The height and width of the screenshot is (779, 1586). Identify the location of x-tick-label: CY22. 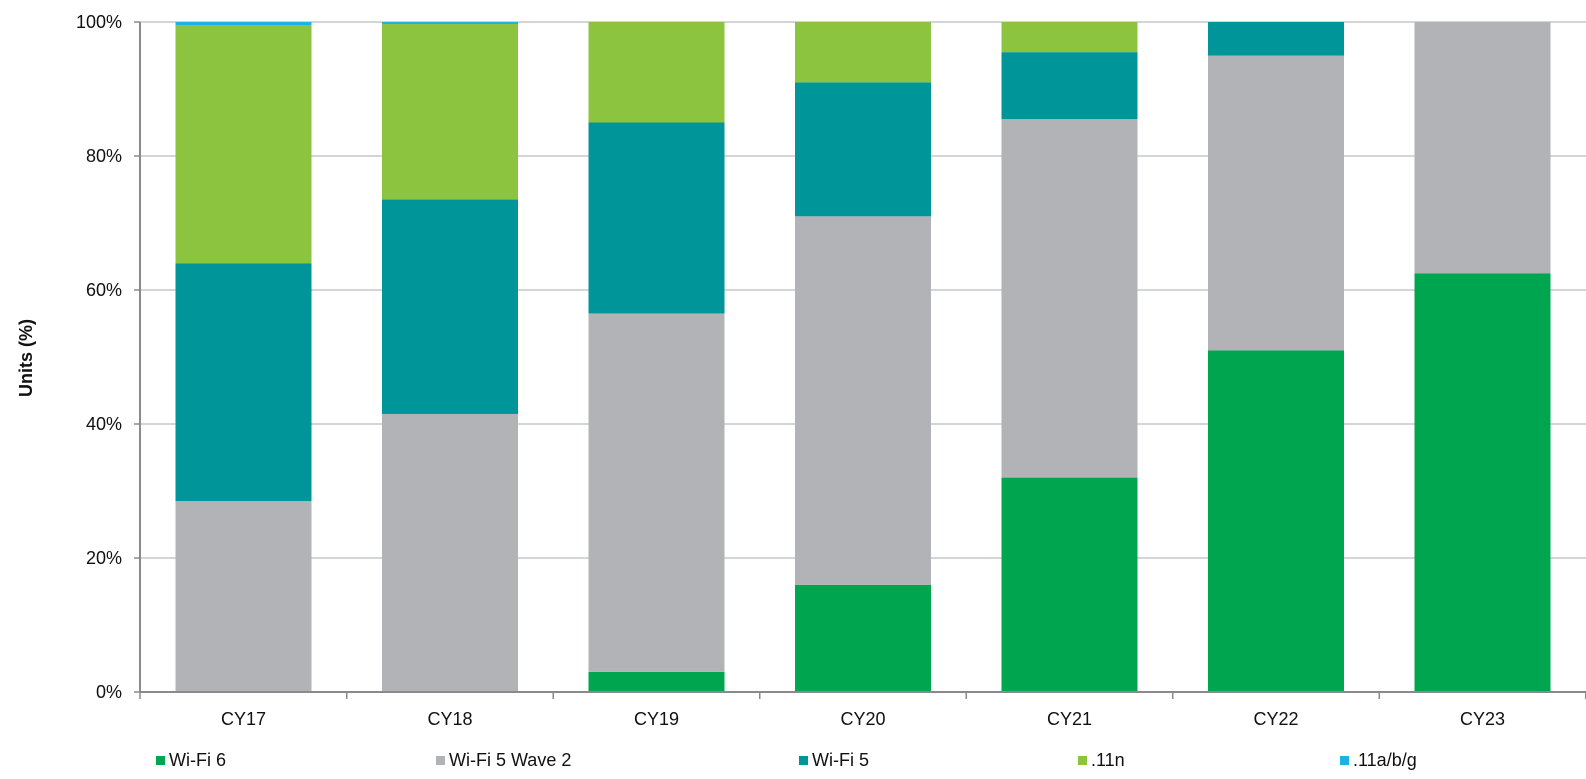
(1275, 719).